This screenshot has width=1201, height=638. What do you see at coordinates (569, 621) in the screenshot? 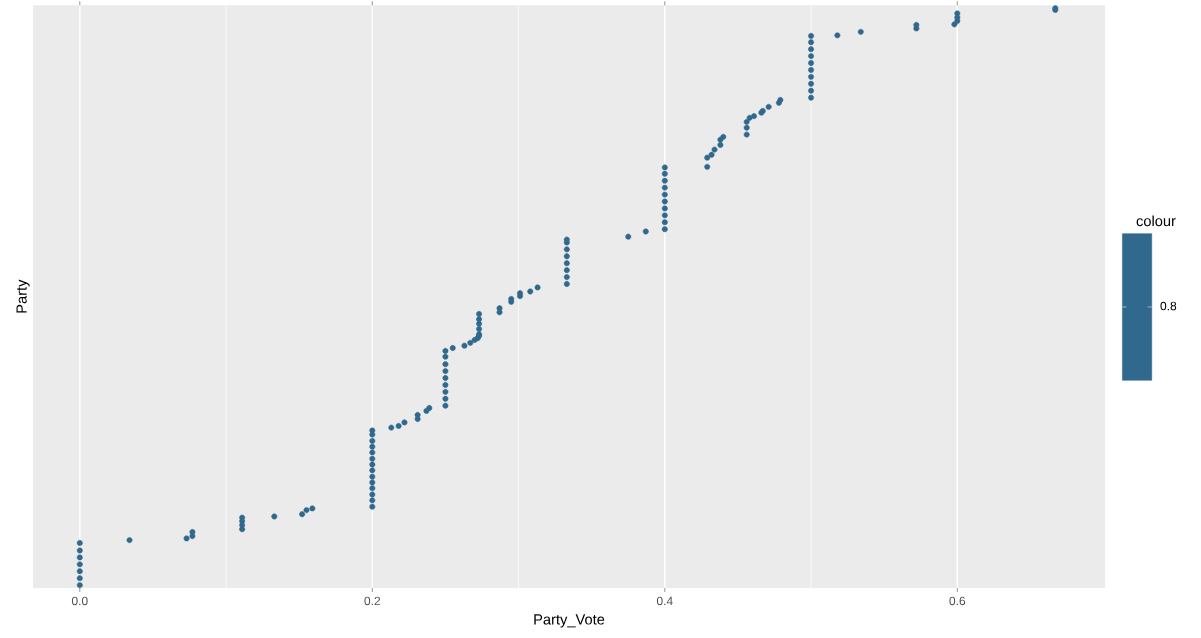
I see `x-axis-title: Party_Vote` at bounding box center [569, 621].